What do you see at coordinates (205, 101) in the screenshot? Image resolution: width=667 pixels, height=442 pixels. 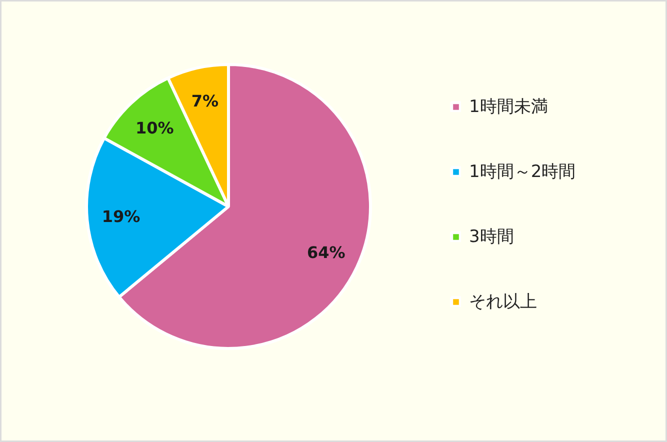 I see `data-label: 7%` at bounding box center [205, 101].